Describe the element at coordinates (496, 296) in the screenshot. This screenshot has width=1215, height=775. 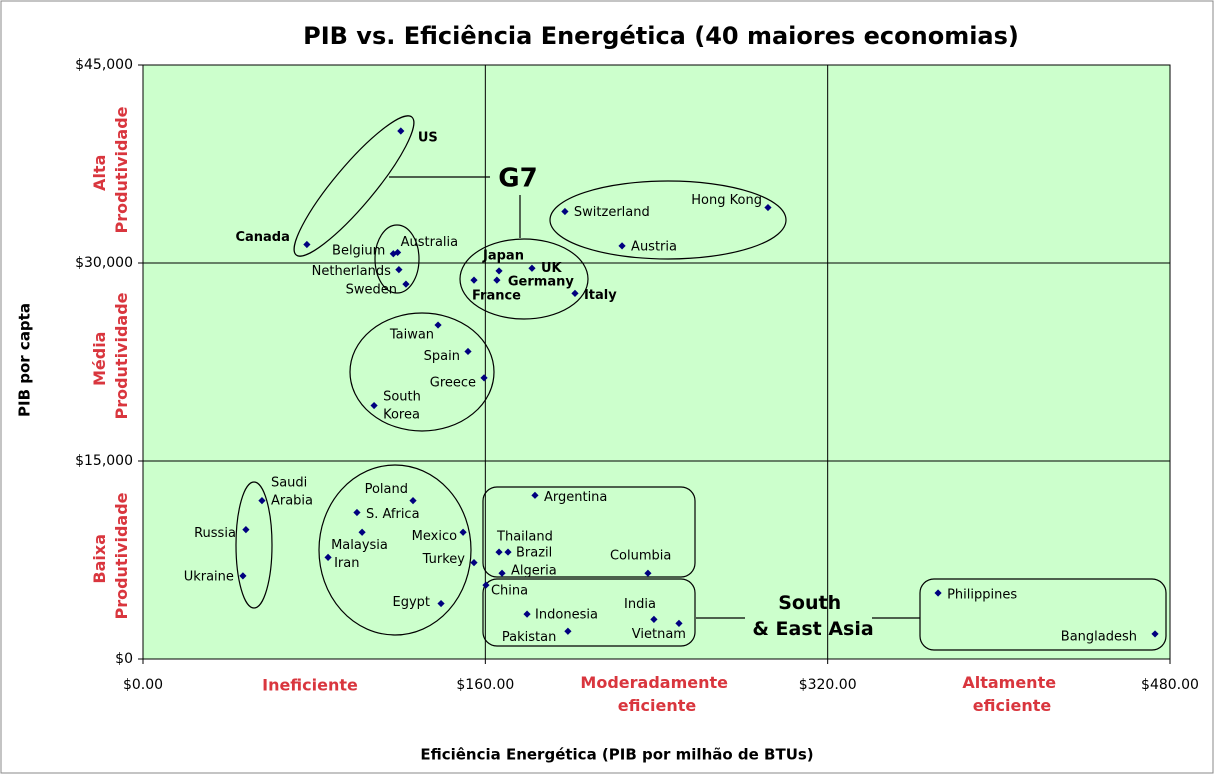
I see `point-label: France` at that location.